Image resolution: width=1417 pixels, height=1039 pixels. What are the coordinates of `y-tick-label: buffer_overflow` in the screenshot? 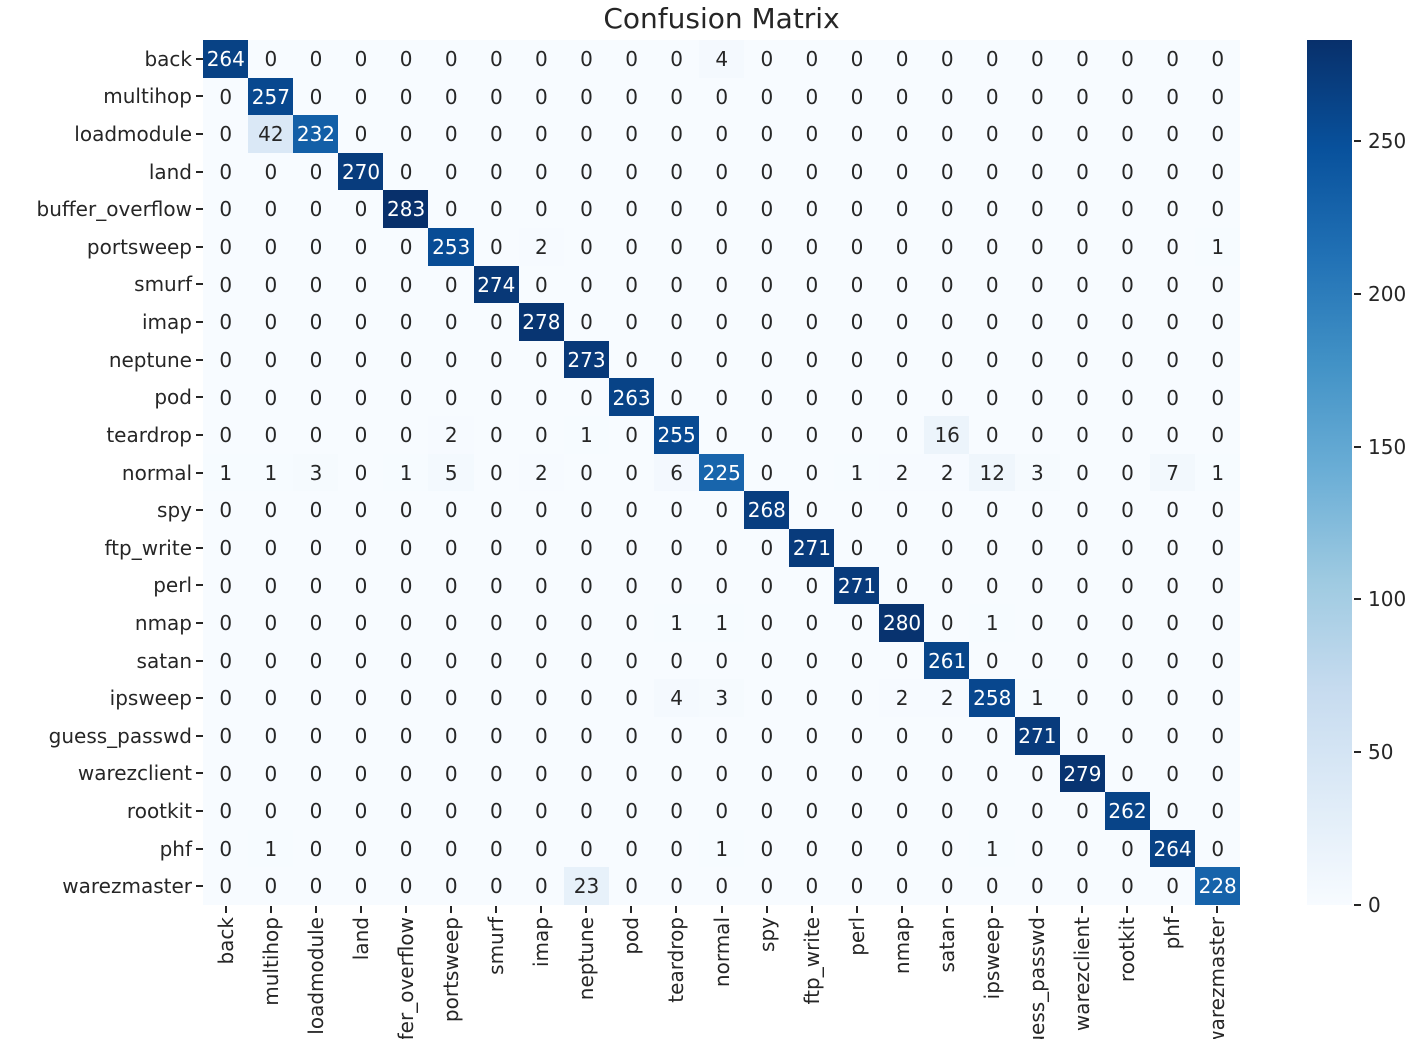 It's located at (114, 209).